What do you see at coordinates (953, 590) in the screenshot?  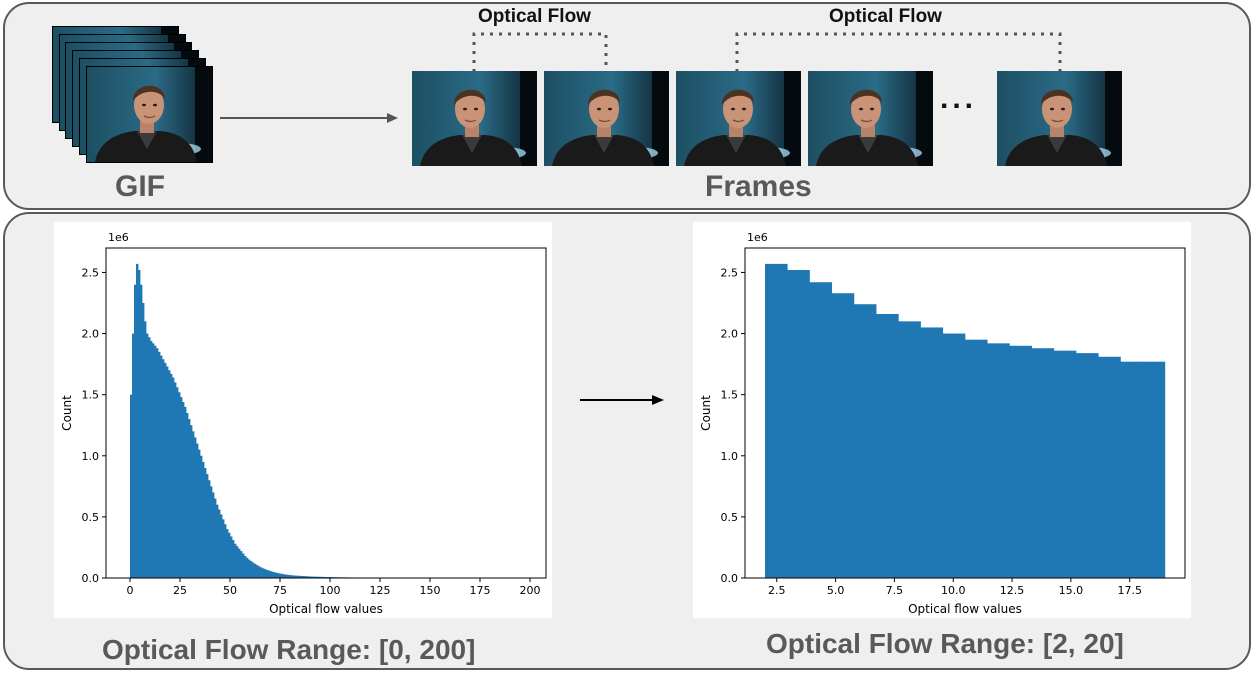 I see `x-tick-label: 10.0` at bounding box center [953, 590].